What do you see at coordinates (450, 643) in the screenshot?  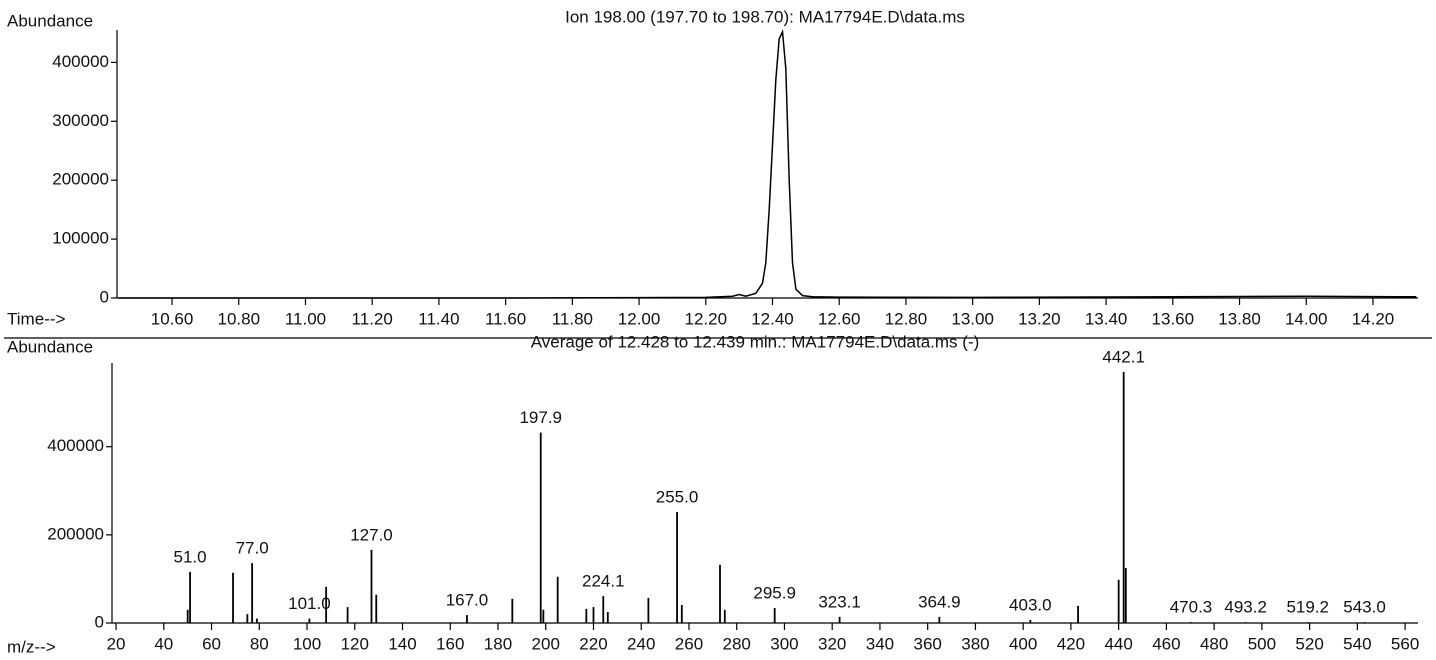 I see `x-tick-label: 160` at bounding box center [450, 643].